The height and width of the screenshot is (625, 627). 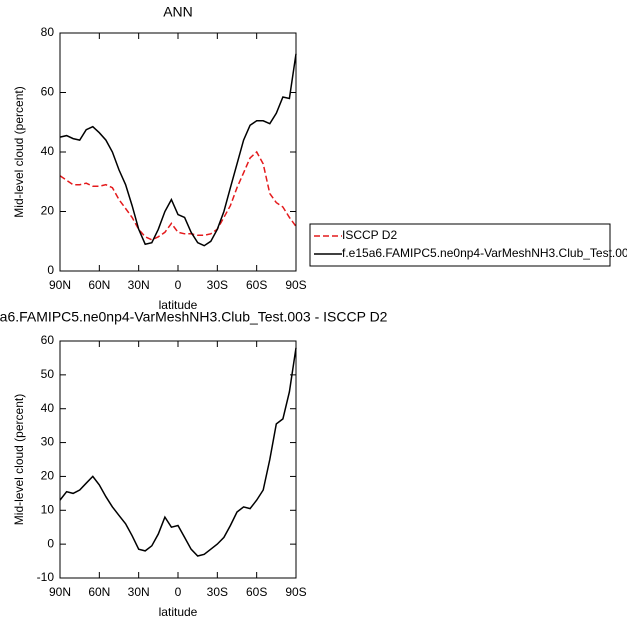 I want to click on chart-title: ANN, so click(x=178, y=12).